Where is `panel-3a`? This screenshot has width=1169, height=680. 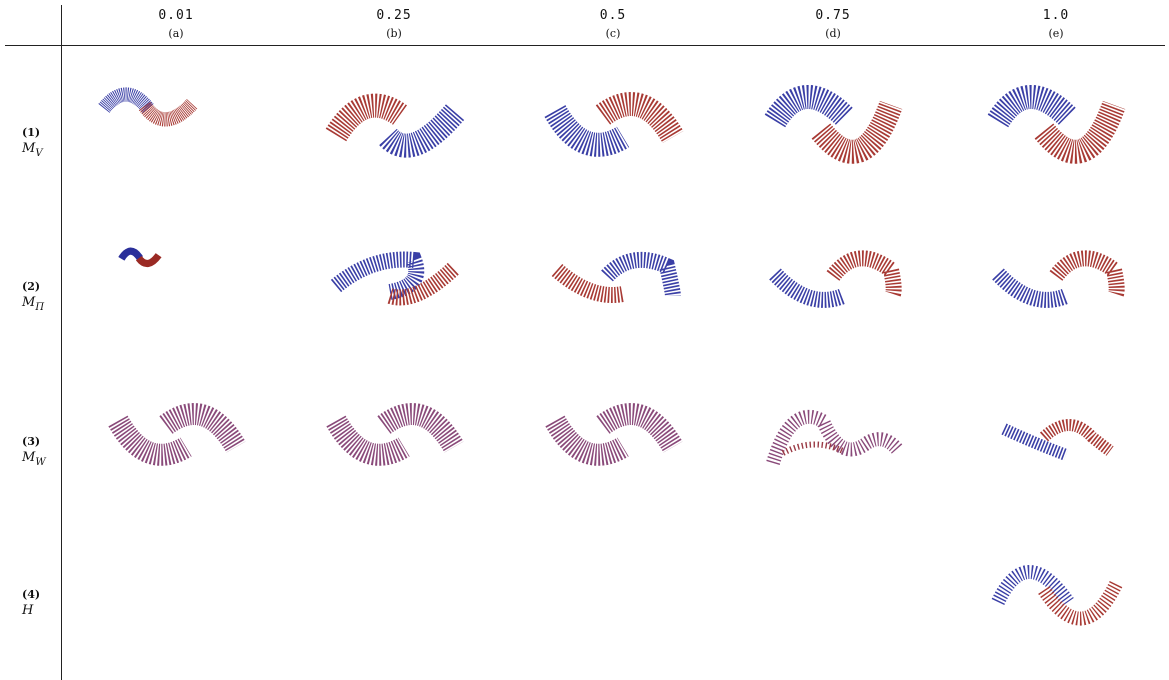 panel-3a is located at coordinates (181, 435).